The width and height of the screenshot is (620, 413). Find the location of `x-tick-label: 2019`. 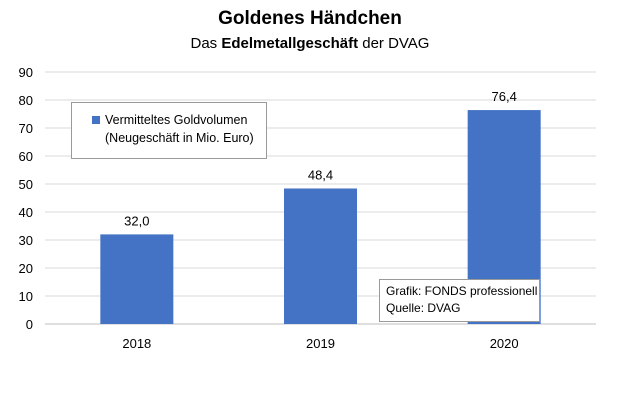

x-tick-label: 2019 is located at coordinates (320, 343).